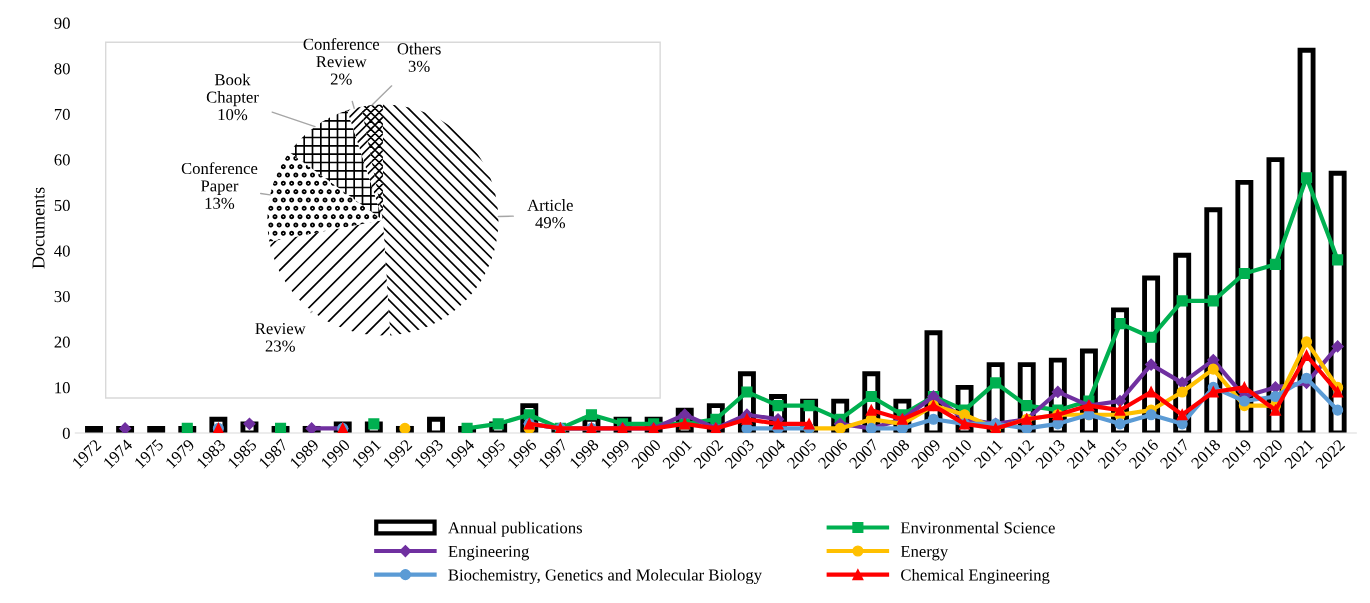 The image size is (1370, 603). I want to click on data-label: 13%, so click(220, 203).